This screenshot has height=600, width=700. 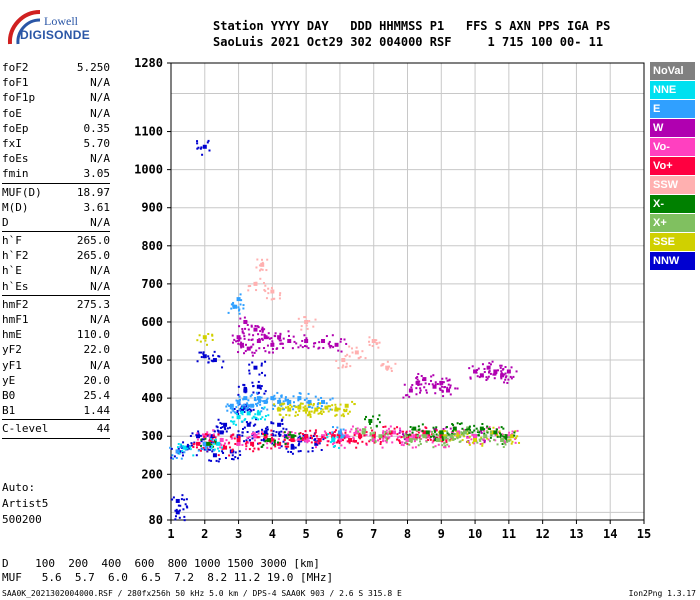 What do you see at coordinates (148, 132) in the screenshot?
I see `y-tick-label: 1100` at bounding box center [148, 132].